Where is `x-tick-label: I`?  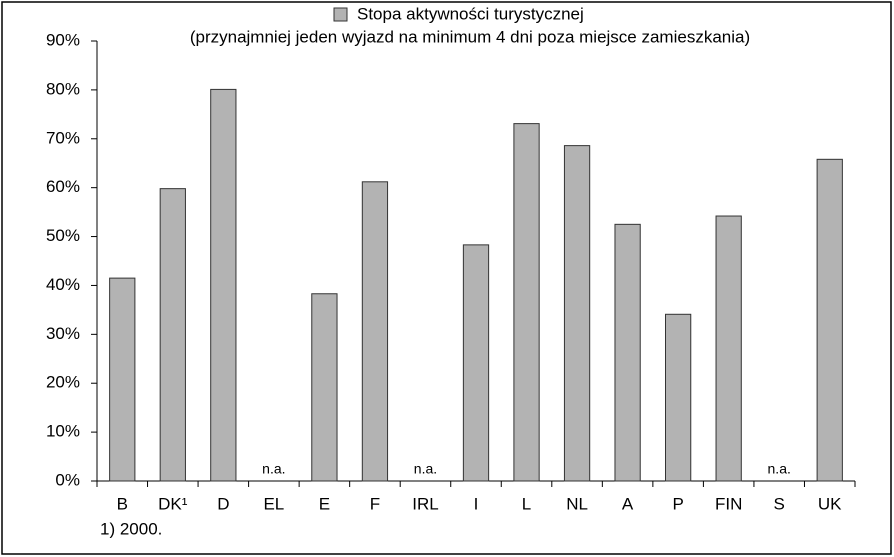
x-tick-label: I is located at coordinates (476, 503).